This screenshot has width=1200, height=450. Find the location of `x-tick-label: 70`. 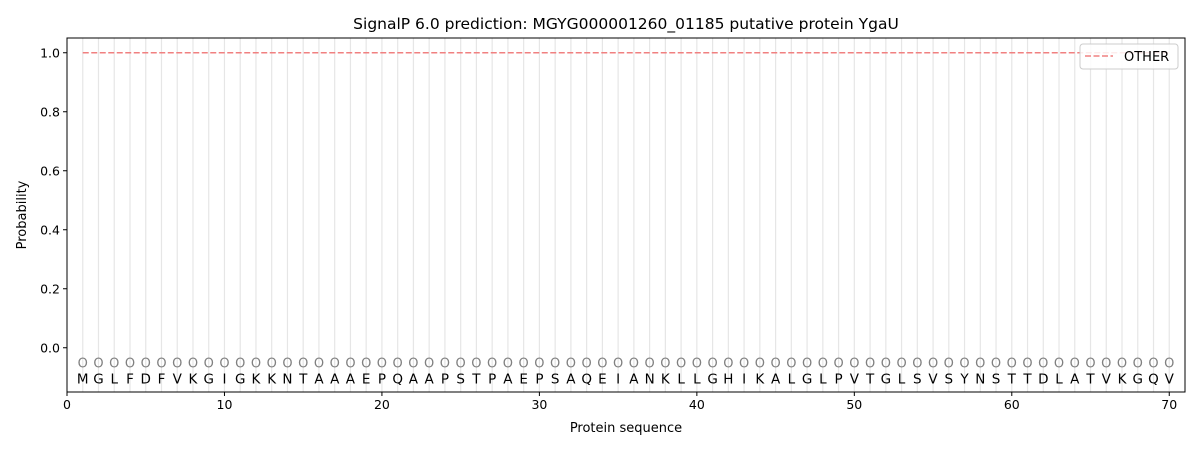

x-tick-label: 70 is located at coordinates (1169, 404).